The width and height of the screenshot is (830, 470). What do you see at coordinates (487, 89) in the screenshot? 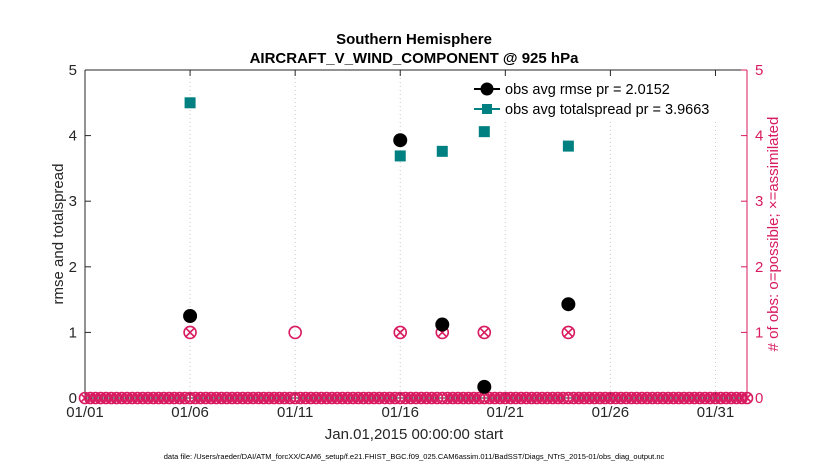
I see `legend-marker-rmse` at bounding box center [487, 89].